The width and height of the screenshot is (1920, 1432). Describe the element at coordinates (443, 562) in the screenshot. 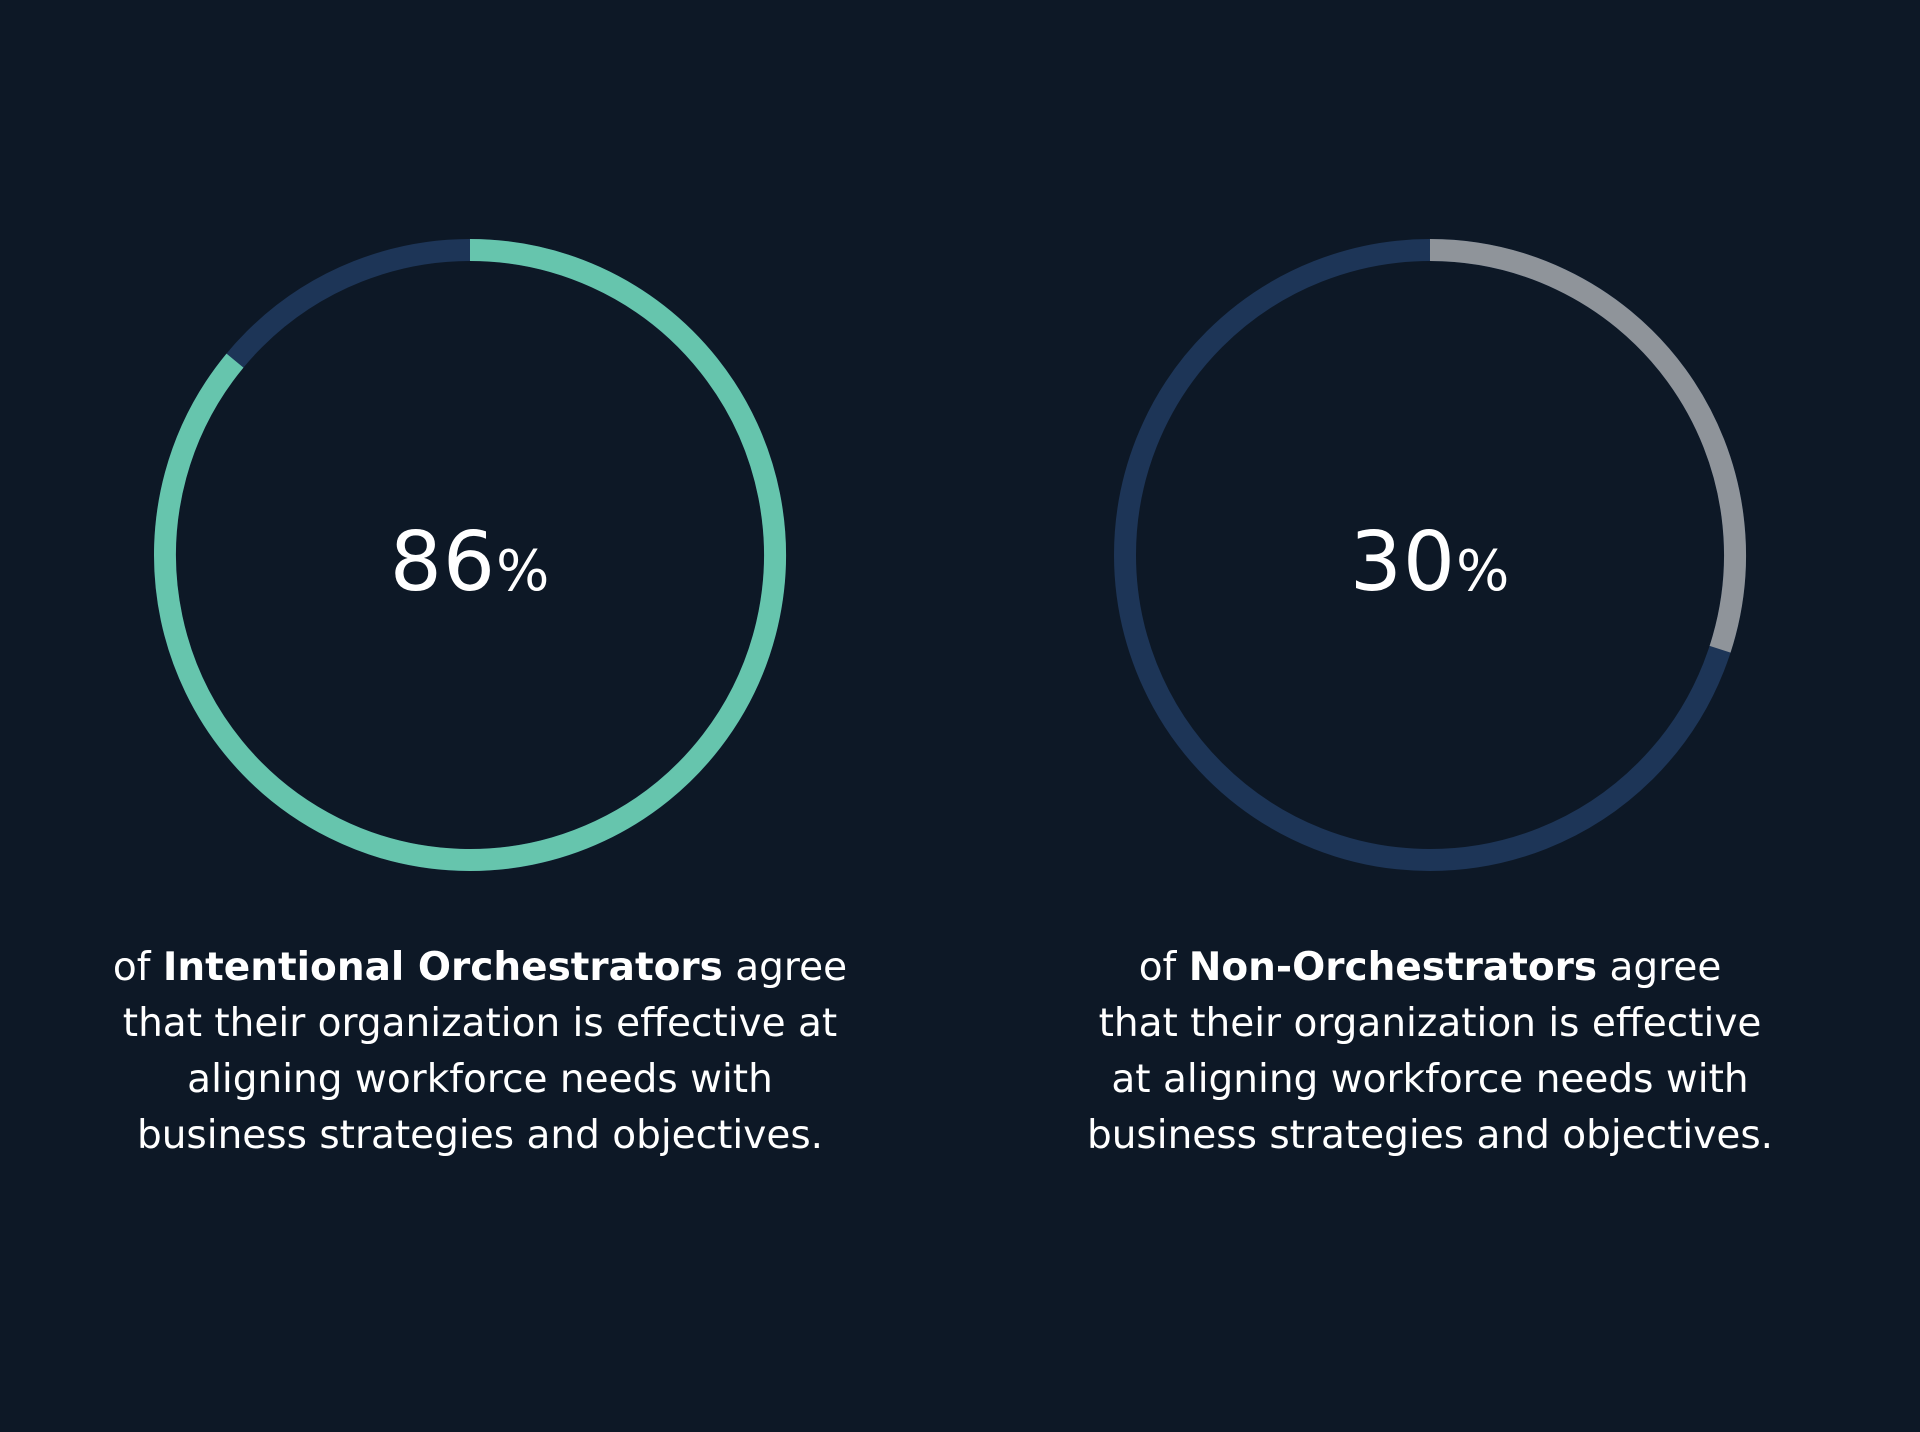

I see `percentage-number-left: 86` at that location.